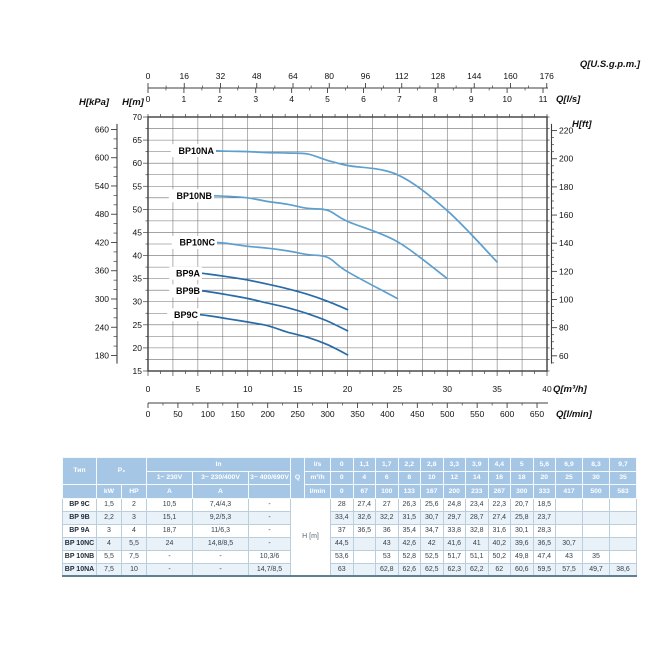  I want to click on h-m-tick-label: 60, so click(138, 163).